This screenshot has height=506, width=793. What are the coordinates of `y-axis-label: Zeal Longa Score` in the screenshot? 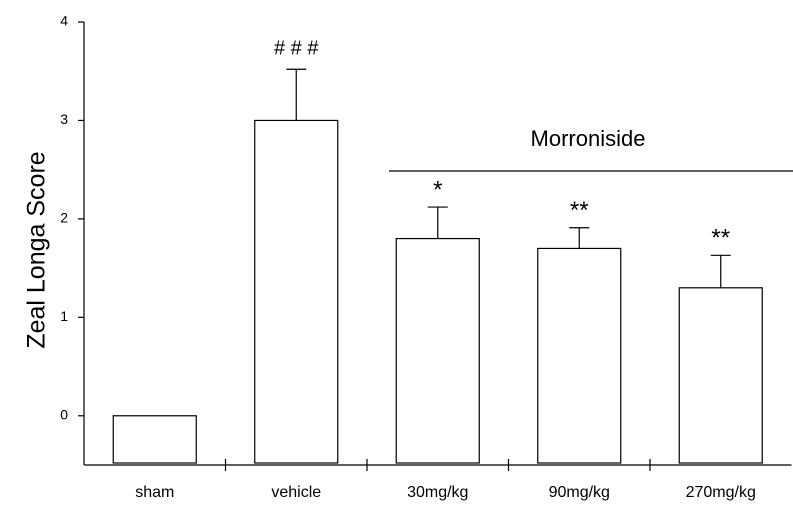 It's located at (37, 249).